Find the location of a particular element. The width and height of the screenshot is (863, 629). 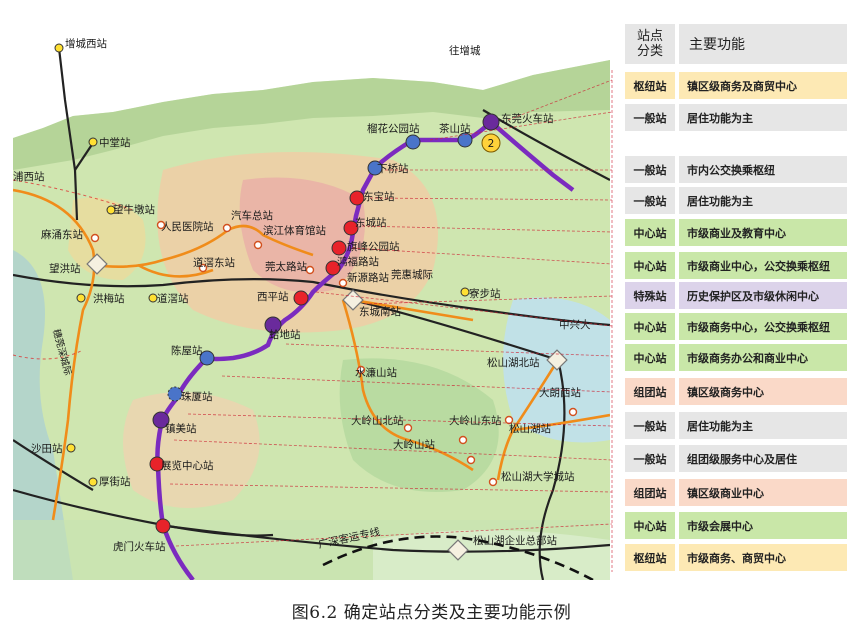

table-row: 枢纽站 镇区级商务及商贸中心 is located at coordinates (736, 85).